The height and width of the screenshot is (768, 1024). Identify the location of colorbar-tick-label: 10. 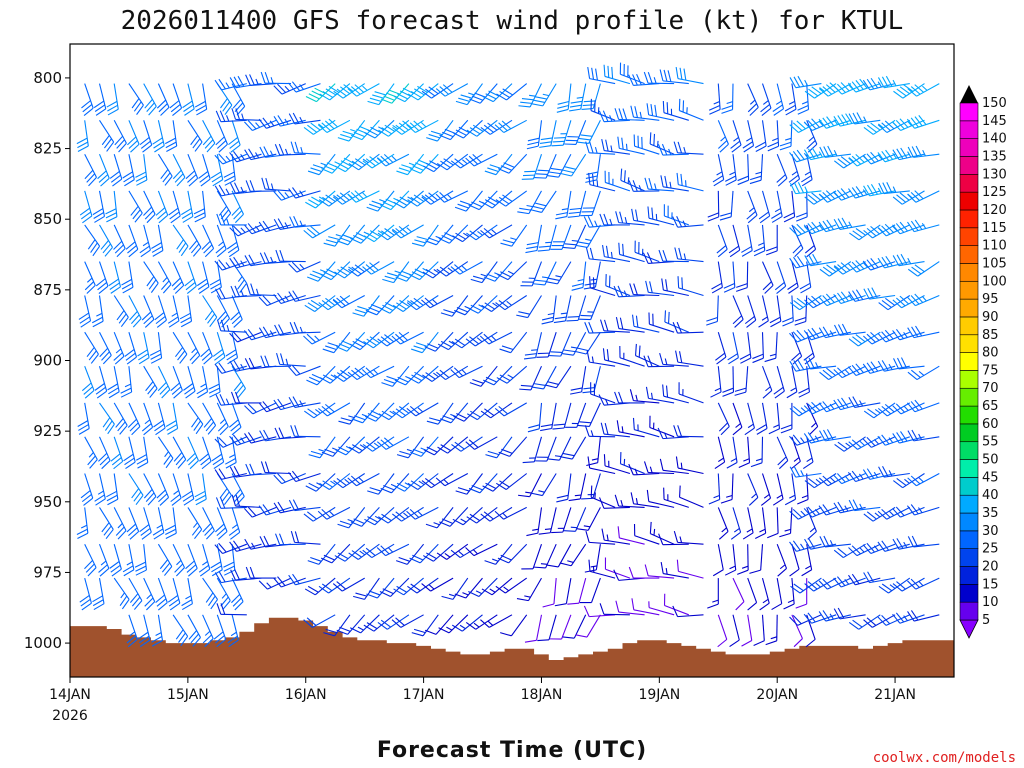
(990, 602).